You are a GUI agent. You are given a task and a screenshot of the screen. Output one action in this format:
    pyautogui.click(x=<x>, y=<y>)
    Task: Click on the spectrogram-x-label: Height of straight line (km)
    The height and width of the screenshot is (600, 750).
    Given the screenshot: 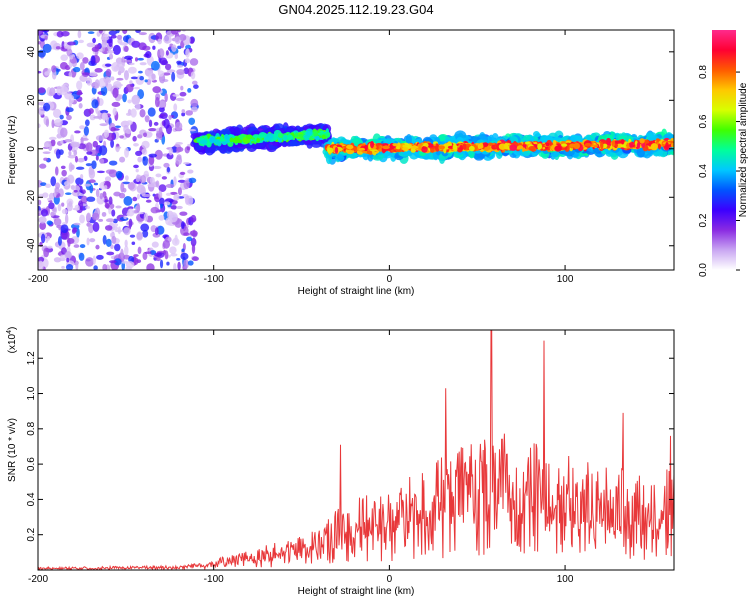 What is the action you would take?
    pyautogui.click(x=356, y=291)
    